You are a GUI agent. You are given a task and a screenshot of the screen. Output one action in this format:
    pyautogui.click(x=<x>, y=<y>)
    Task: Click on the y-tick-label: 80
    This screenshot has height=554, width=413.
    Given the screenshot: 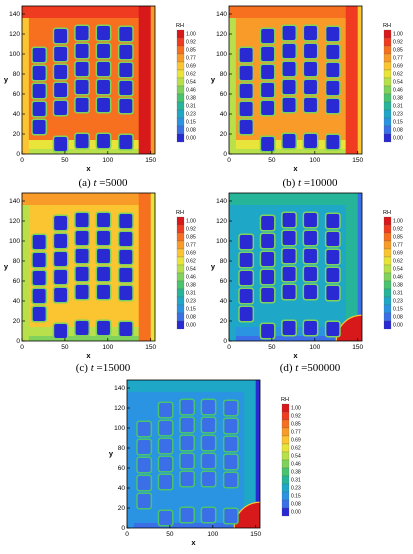 What is the action you would take?
    pyautogui.click(x=17, y=261)
    